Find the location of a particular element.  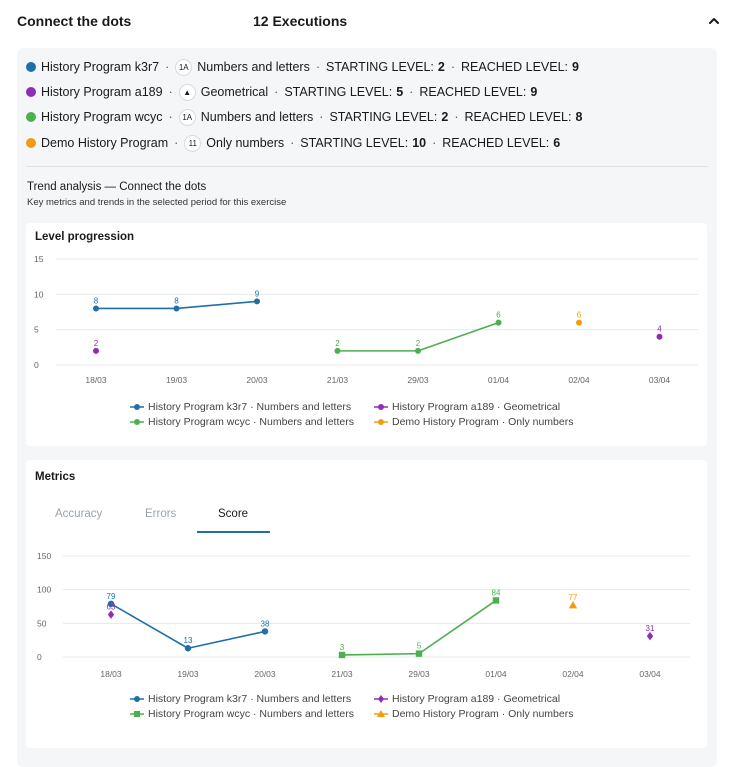

x-tick-label: 21/03 is located at coordinates (338, 380).